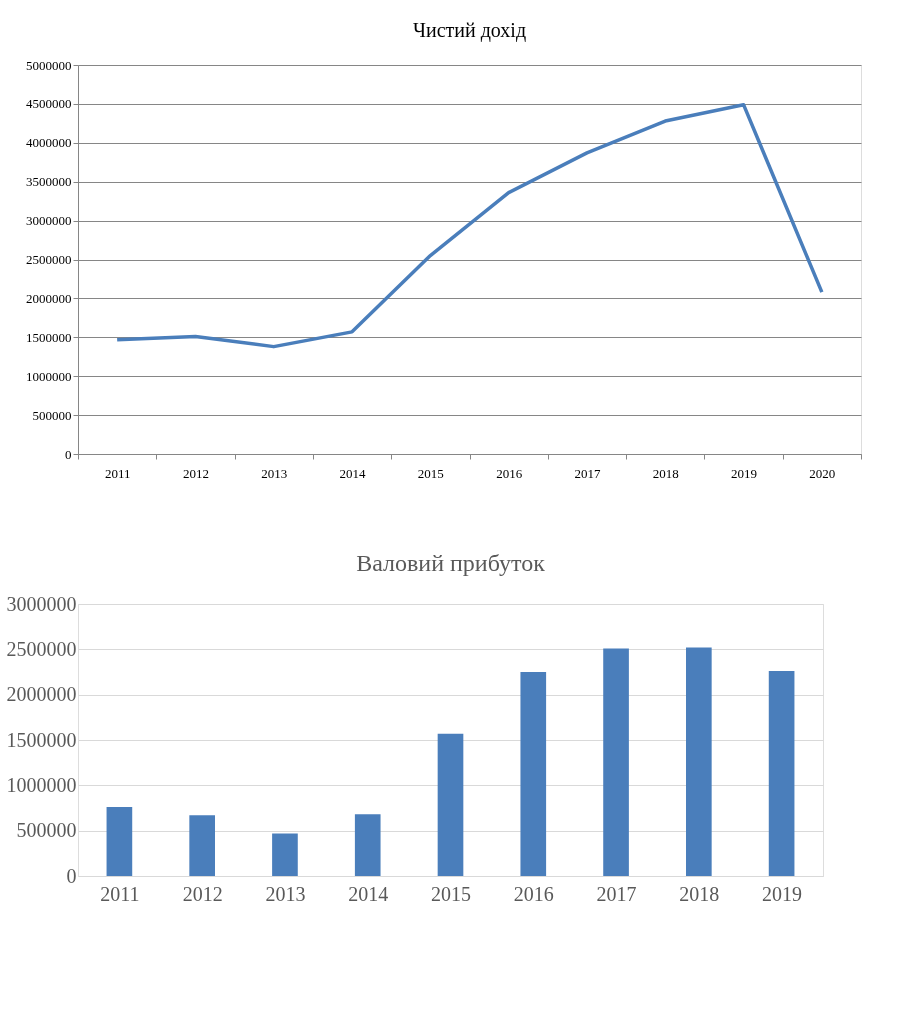 Image resolution: width=902 pixels, height=1024 pixels. I want to click on chart-title: Чистий дохід, so click(469, 30).